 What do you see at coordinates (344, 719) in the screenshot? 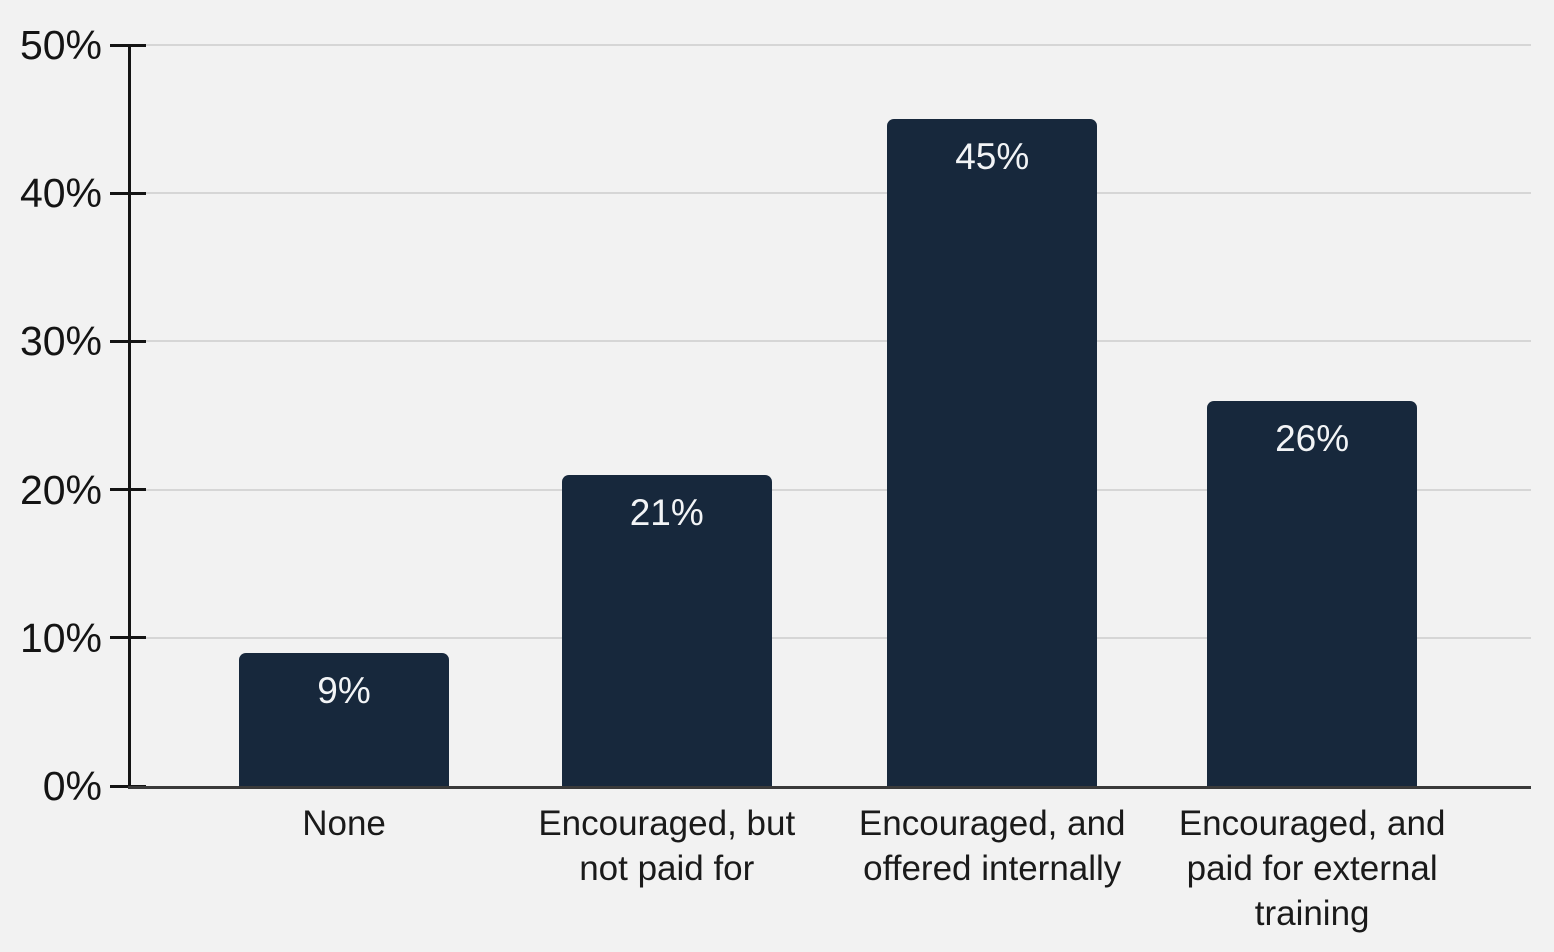
I see `bar-1: 9%` at bounding box center [344, 719].